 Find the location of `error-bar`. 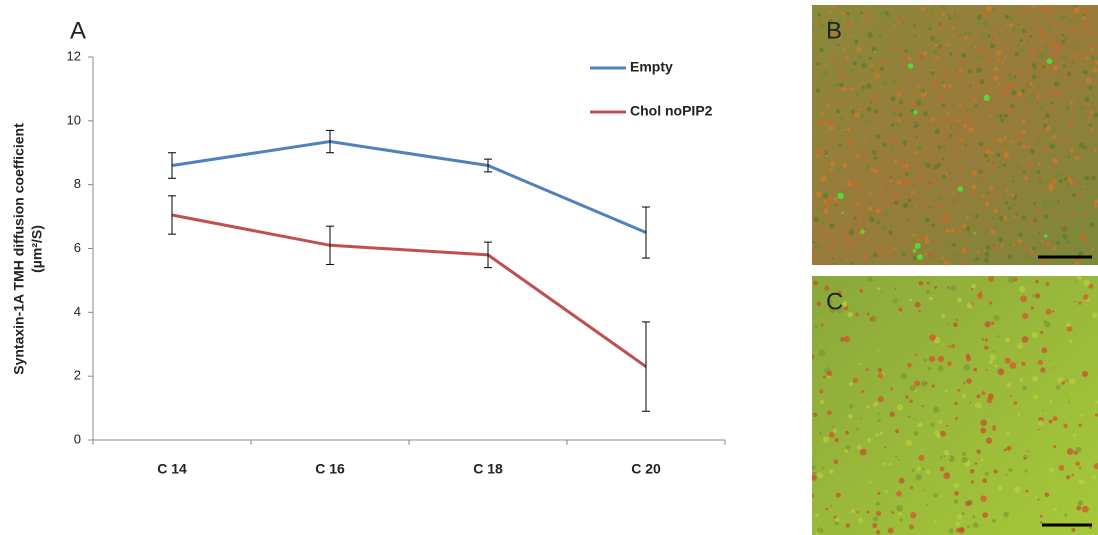

error-bar is located at coordinates (172, 165).